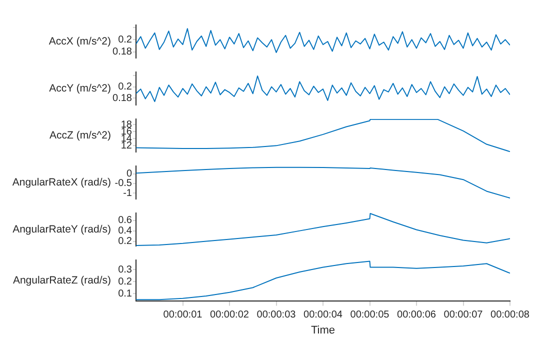 This screenshot has height=337, width=560. Describe the element at coordinates (125, 270) in the screenshot. I see `y-tick-label: 0.3` at that location.